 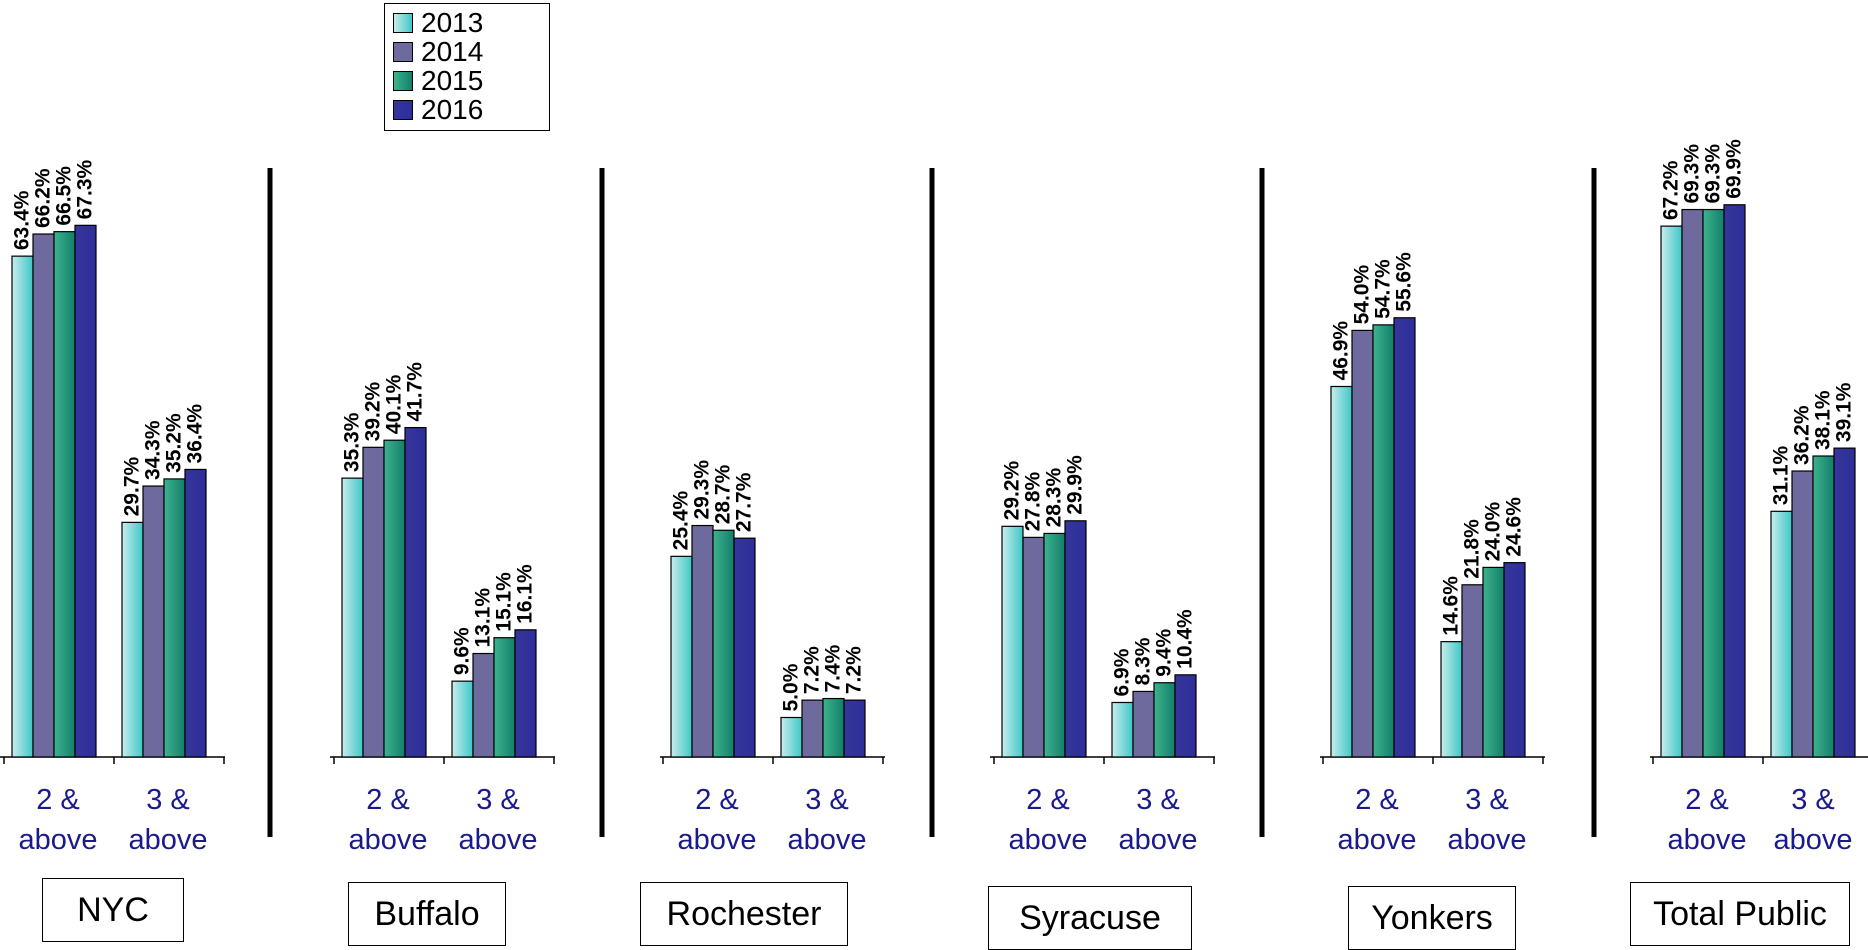 I want to click on value-label: 14.6%, so click(x=1451, y=606).